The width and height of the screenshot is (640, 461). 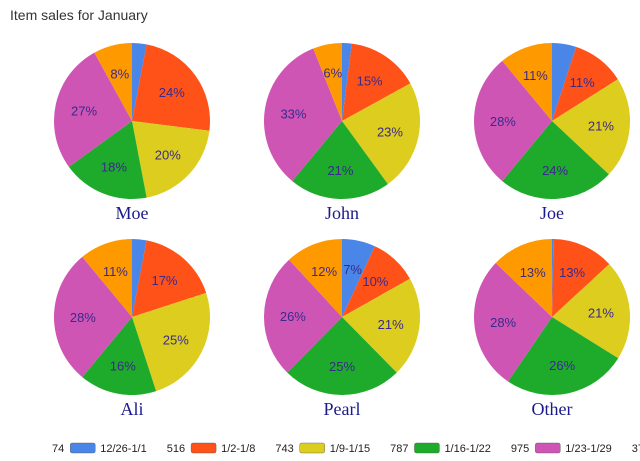 I want to click on legend-total: 374, so click(x=636, y=449).